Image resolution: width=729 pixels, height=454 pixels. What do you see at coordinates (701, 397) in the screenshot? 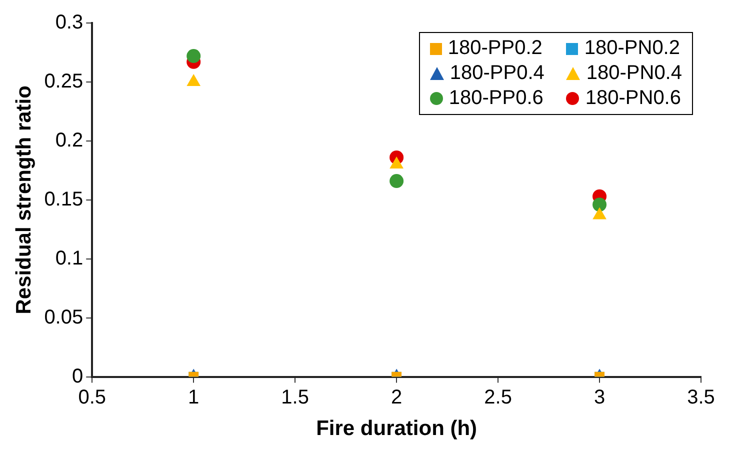
I see `x-tick-label: 3.5` at bounding box center [701, 397].